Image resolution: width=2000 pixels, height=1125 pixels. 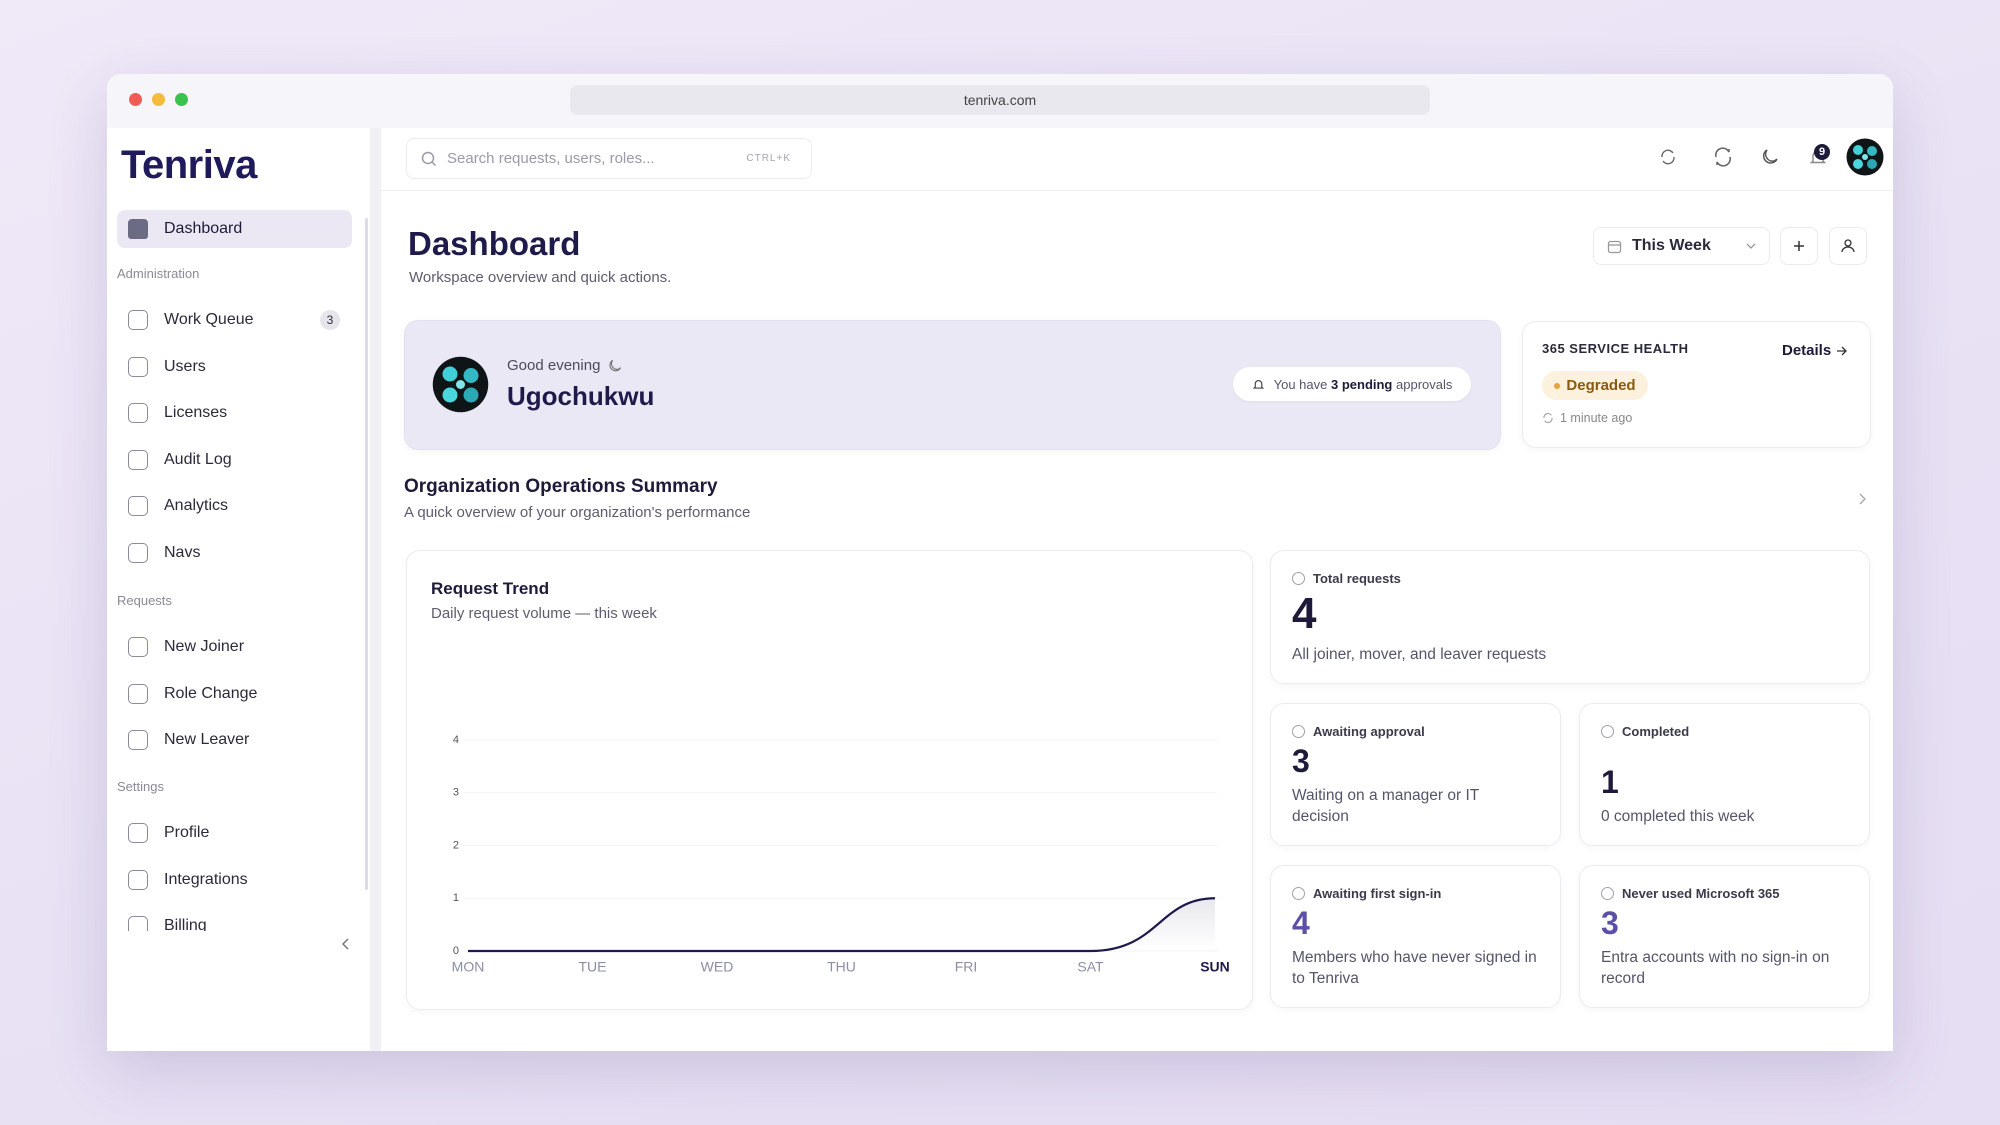 What do you see at coordinates (189, 165) in the screenshot?
I see `logo: Tenriva` at bounding box center [189, 165].